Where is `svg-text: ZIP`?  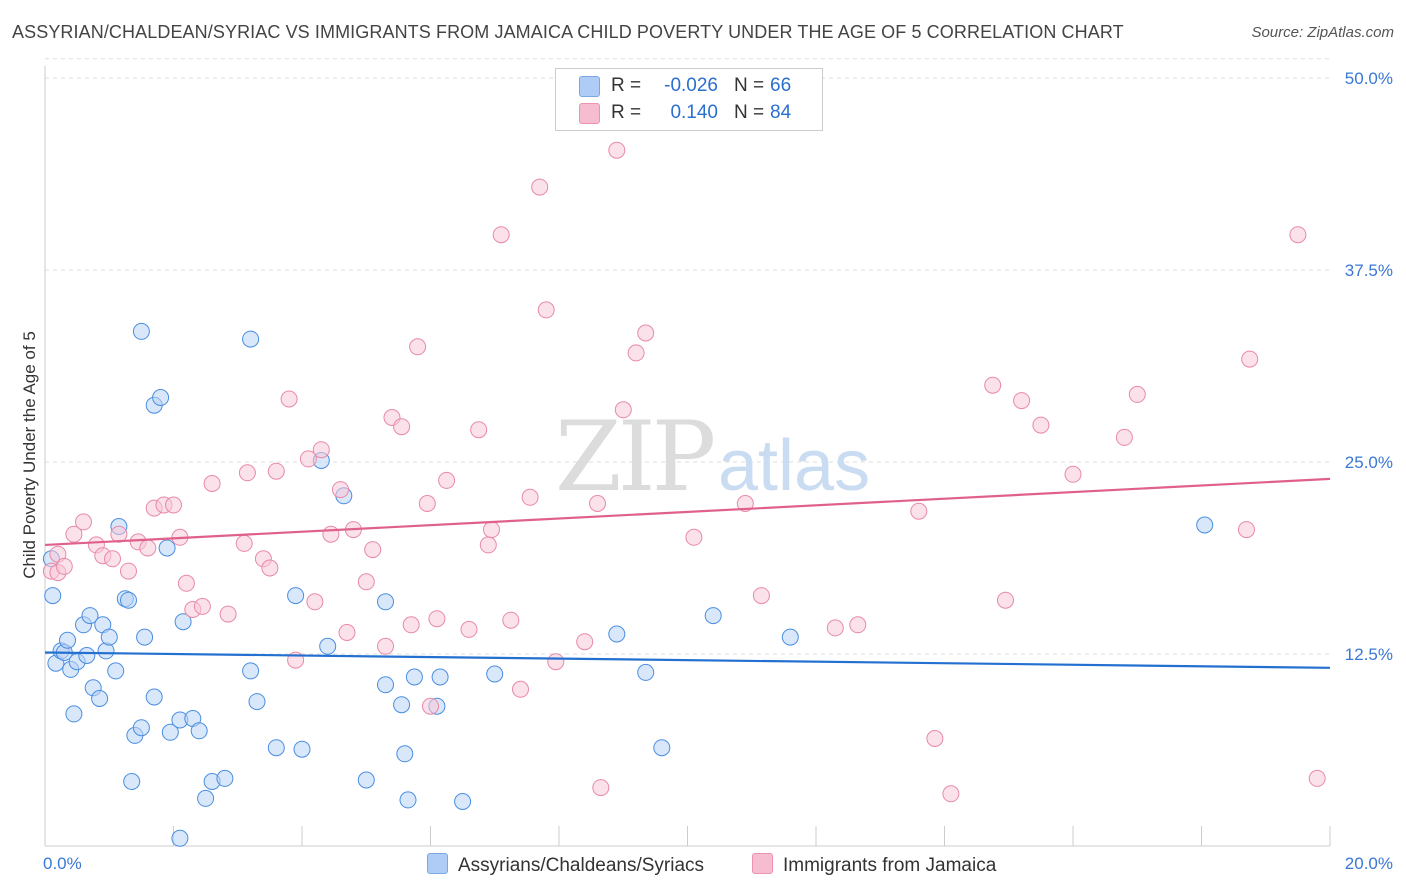 svg-text: ZIP is located at coordinates (634, 457).